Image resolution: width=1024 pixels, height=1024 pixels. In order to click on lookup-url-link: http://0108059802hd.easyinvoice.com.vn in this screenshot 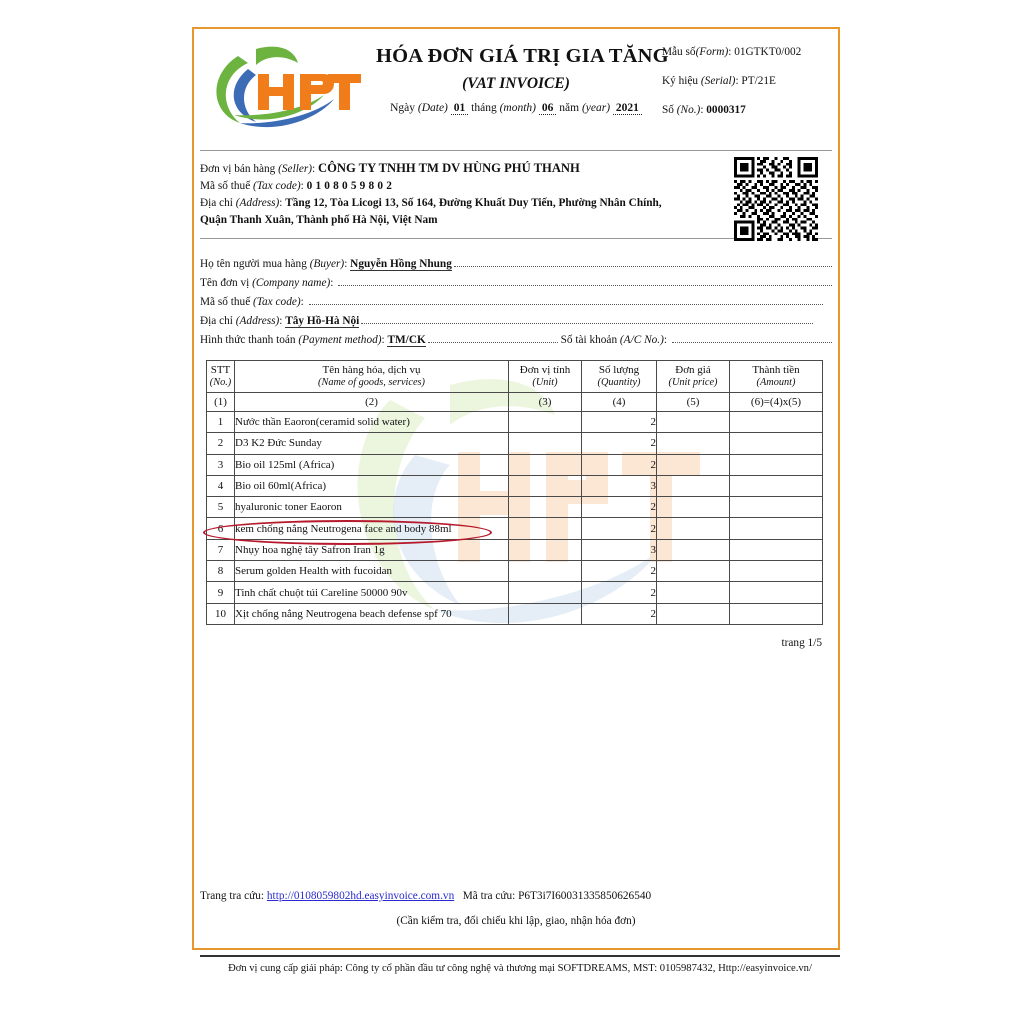, I will do `click(360, 896)`.